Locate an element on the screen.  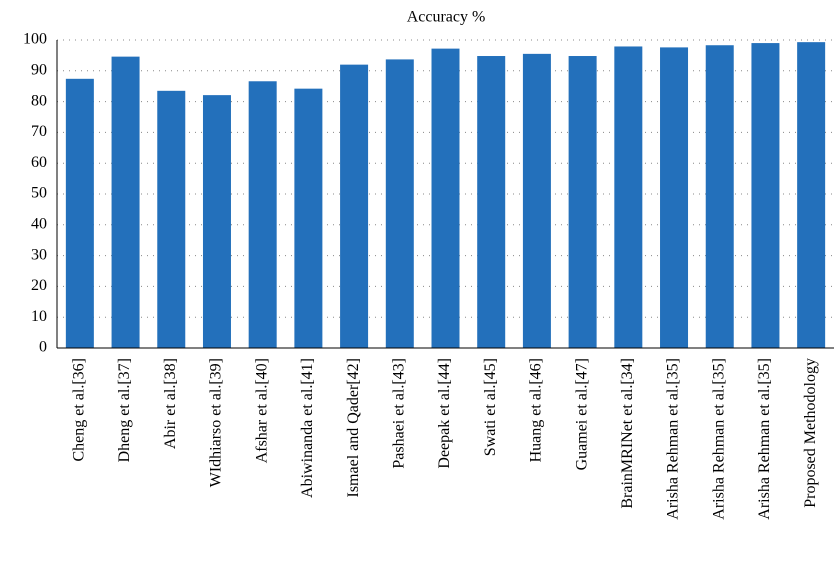
y-tick-label: 100 is located at coordinates (35, 39).